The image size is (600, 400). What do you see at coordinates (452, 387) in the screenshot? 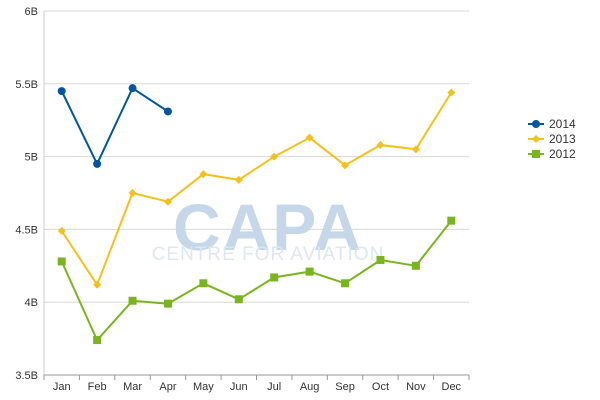
I see `x-tick-label: Dec` at bounding box center [452, 387].